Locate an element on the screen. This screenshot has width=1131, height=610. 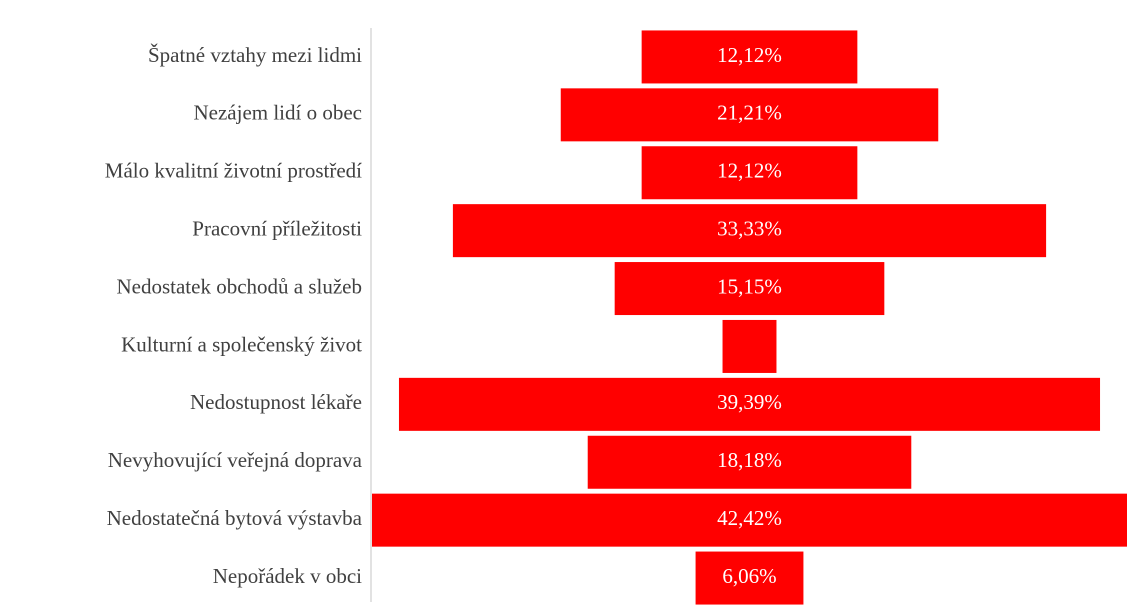
value-label: 39,39% is located at coordinates (749, 402).